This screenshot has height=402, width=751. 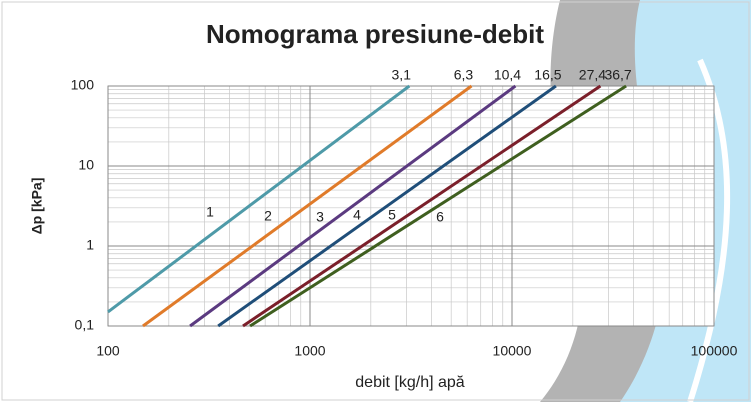 I want to click on series-name: 6,3, so click(x=464, y=75).